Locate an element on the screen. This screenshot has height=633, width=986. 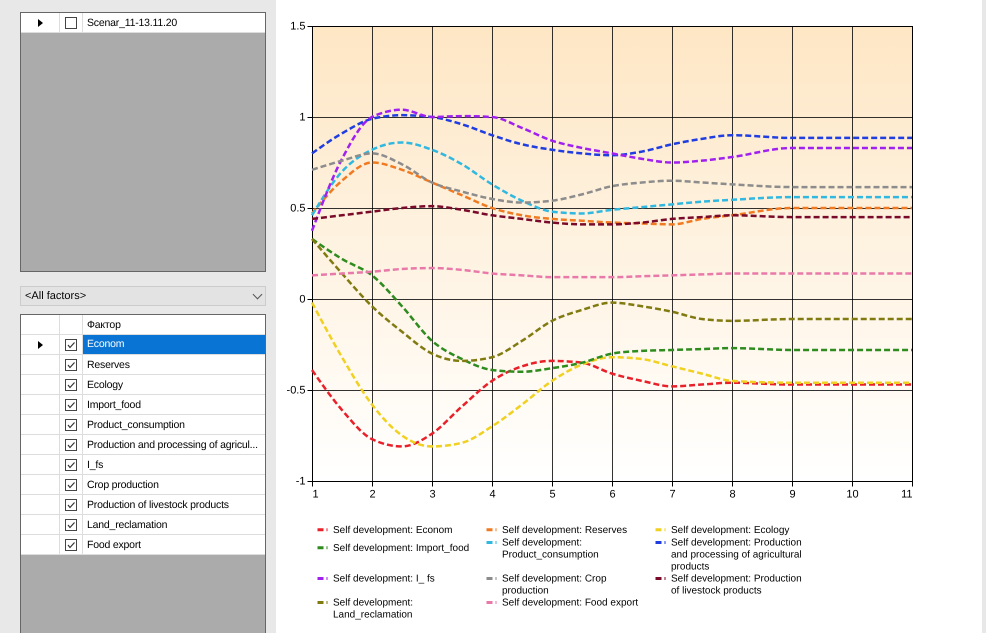
x-tick-label: 3 is located at coordinates (432, 494).